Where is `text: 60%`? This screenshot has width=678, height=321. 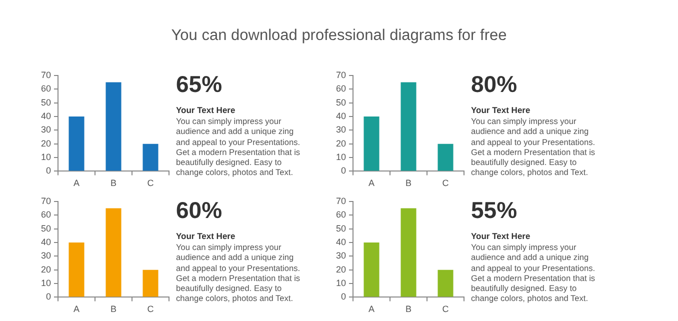
text: 60% is located at coordinates (200, 210).